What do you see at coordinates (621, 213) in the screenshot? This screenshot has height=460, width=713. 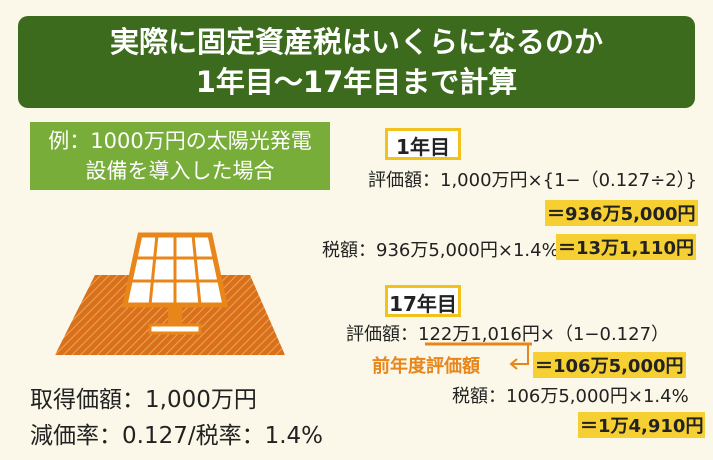 I see `result: ＝936万5,000円` at bounding box center [621, 213].